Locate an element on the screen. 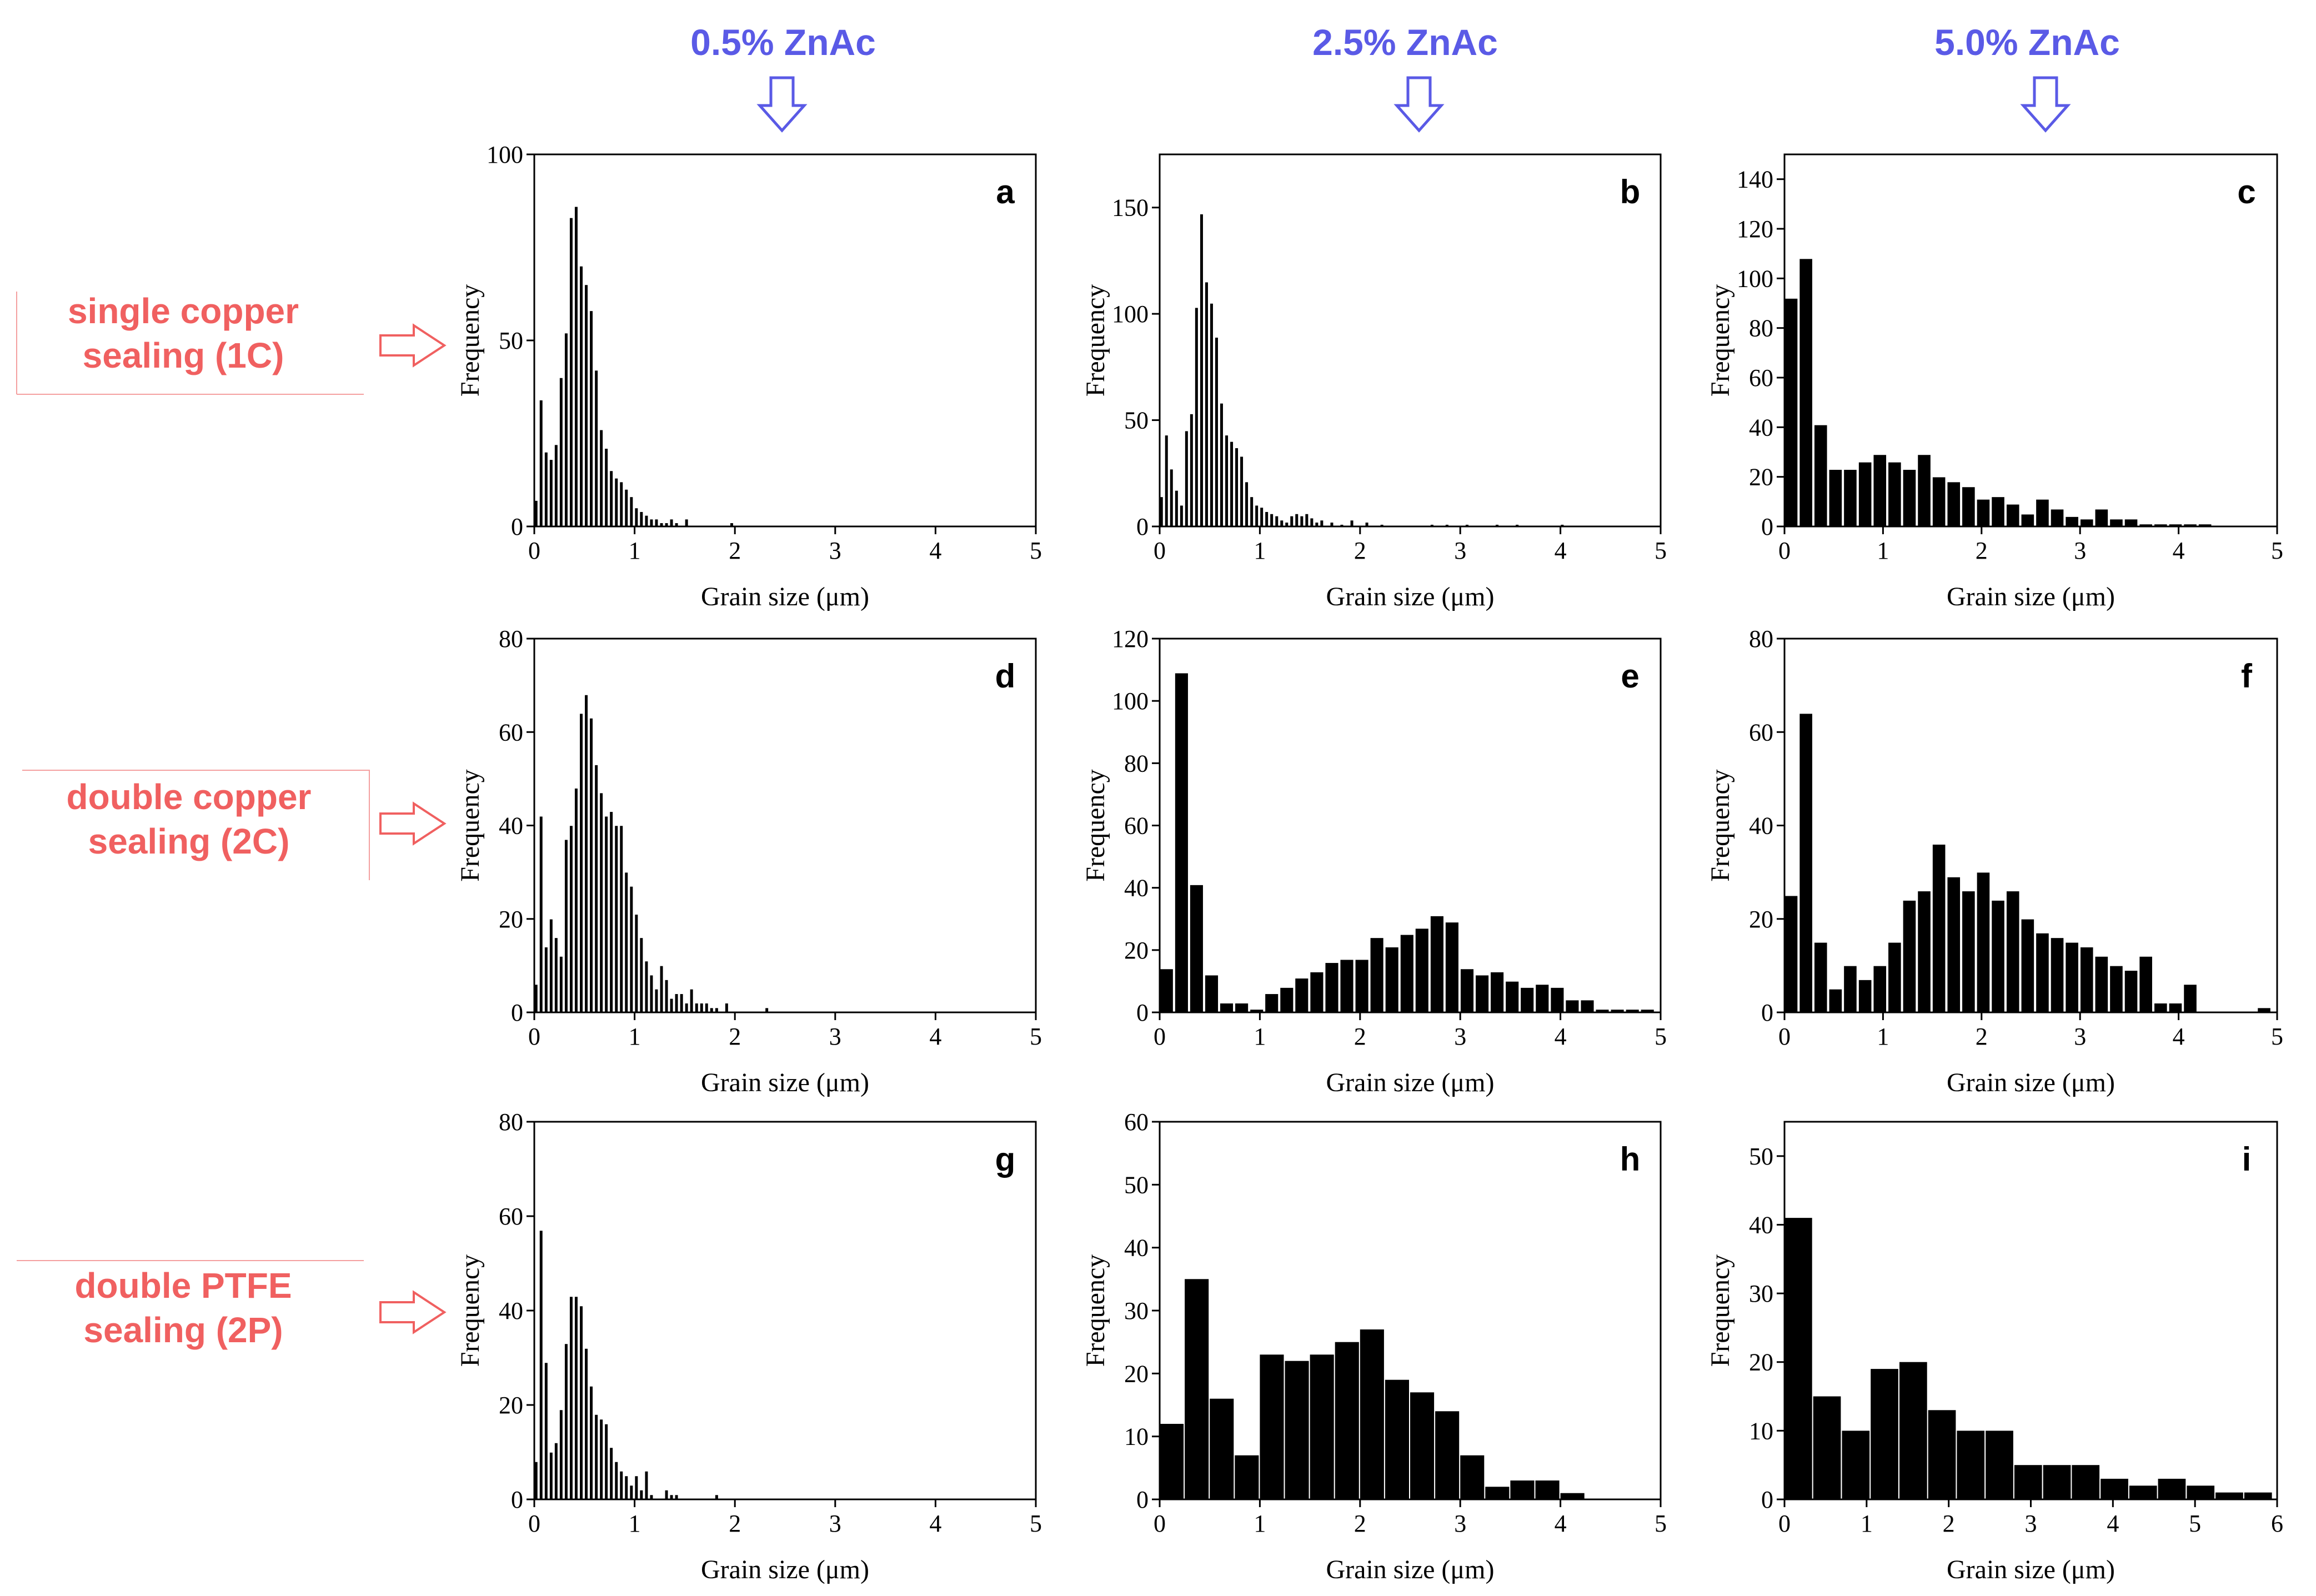 This screenshot has width=2316, height=1596. y-tick-label: 60 is located at coordinates (1136, 1122).